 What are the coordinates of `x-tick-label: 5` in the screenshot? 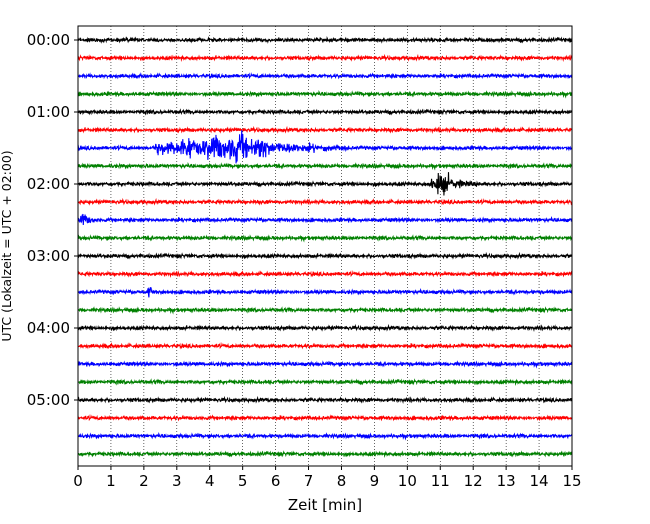 It's located at (243, 481).